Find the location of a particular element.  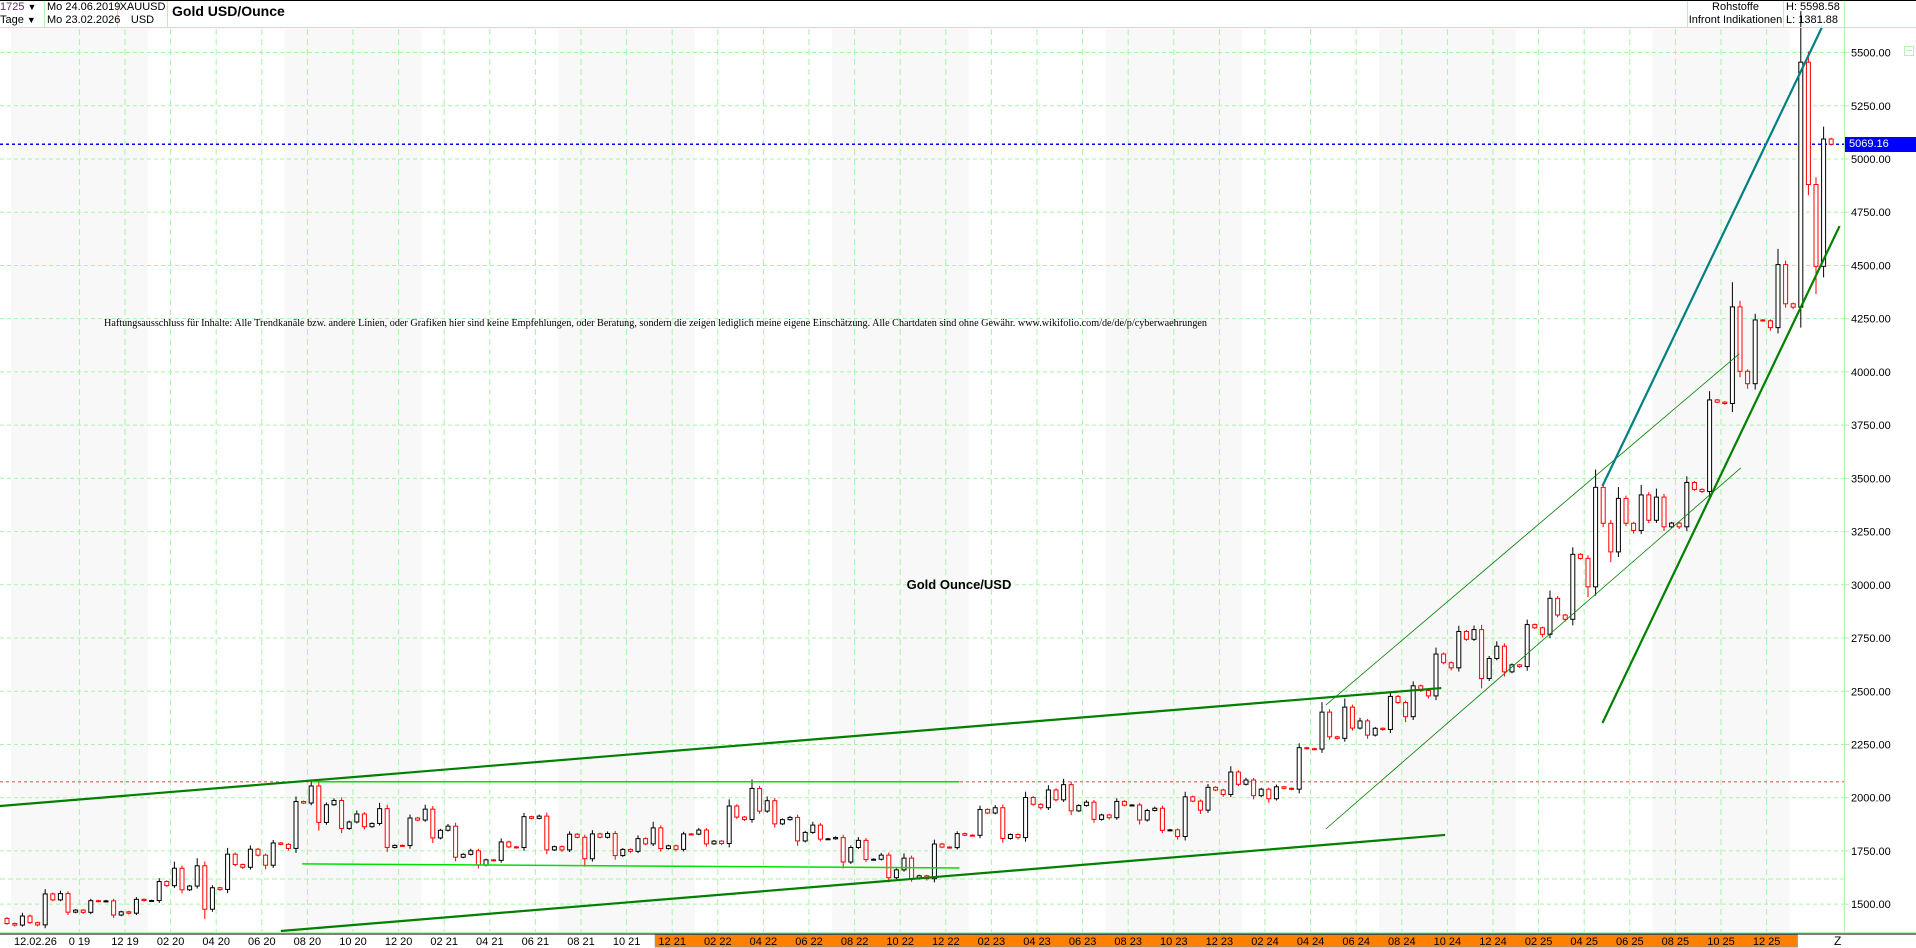

x-tick-label: 12 21 is located at coordinates (672, 942).